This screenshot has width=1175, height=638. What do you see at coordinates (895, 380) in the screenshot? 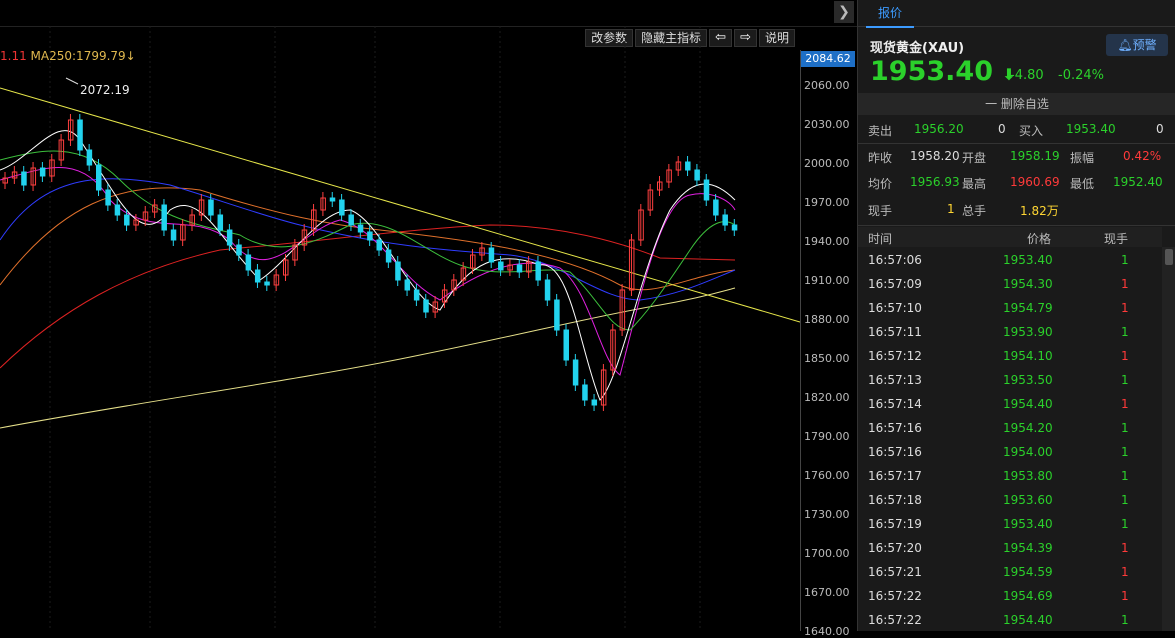
I see `tick-time: 16:57:13` at bounding box center [895, 380].